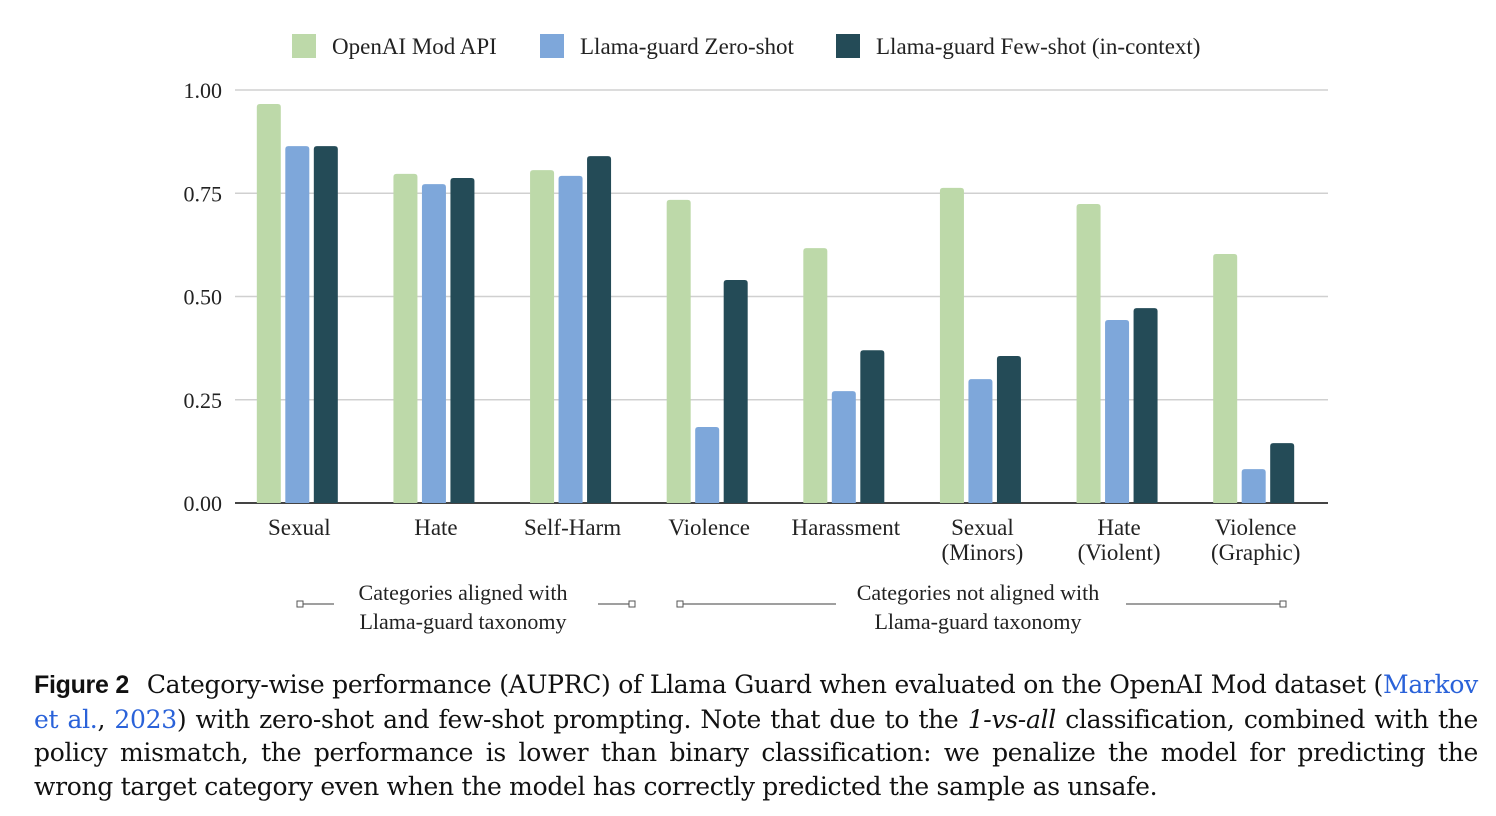  I want to click on x-tick-label: (Minors), so click(983, 552).